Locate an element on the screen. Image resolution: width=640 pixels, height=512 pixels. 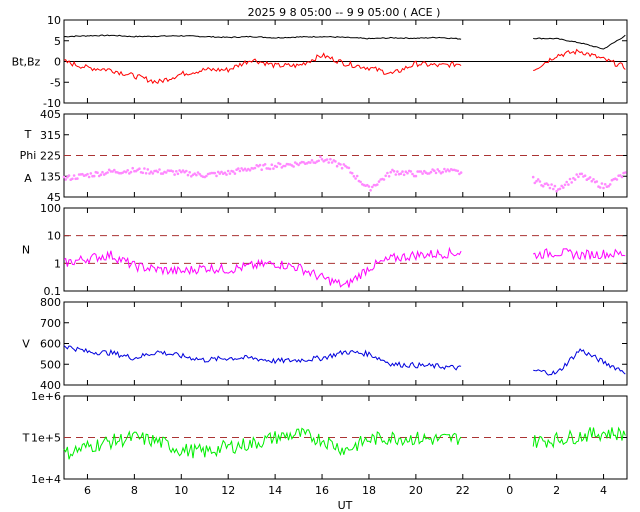
x-tick-label: 16 is located at coordinates (322, 490).